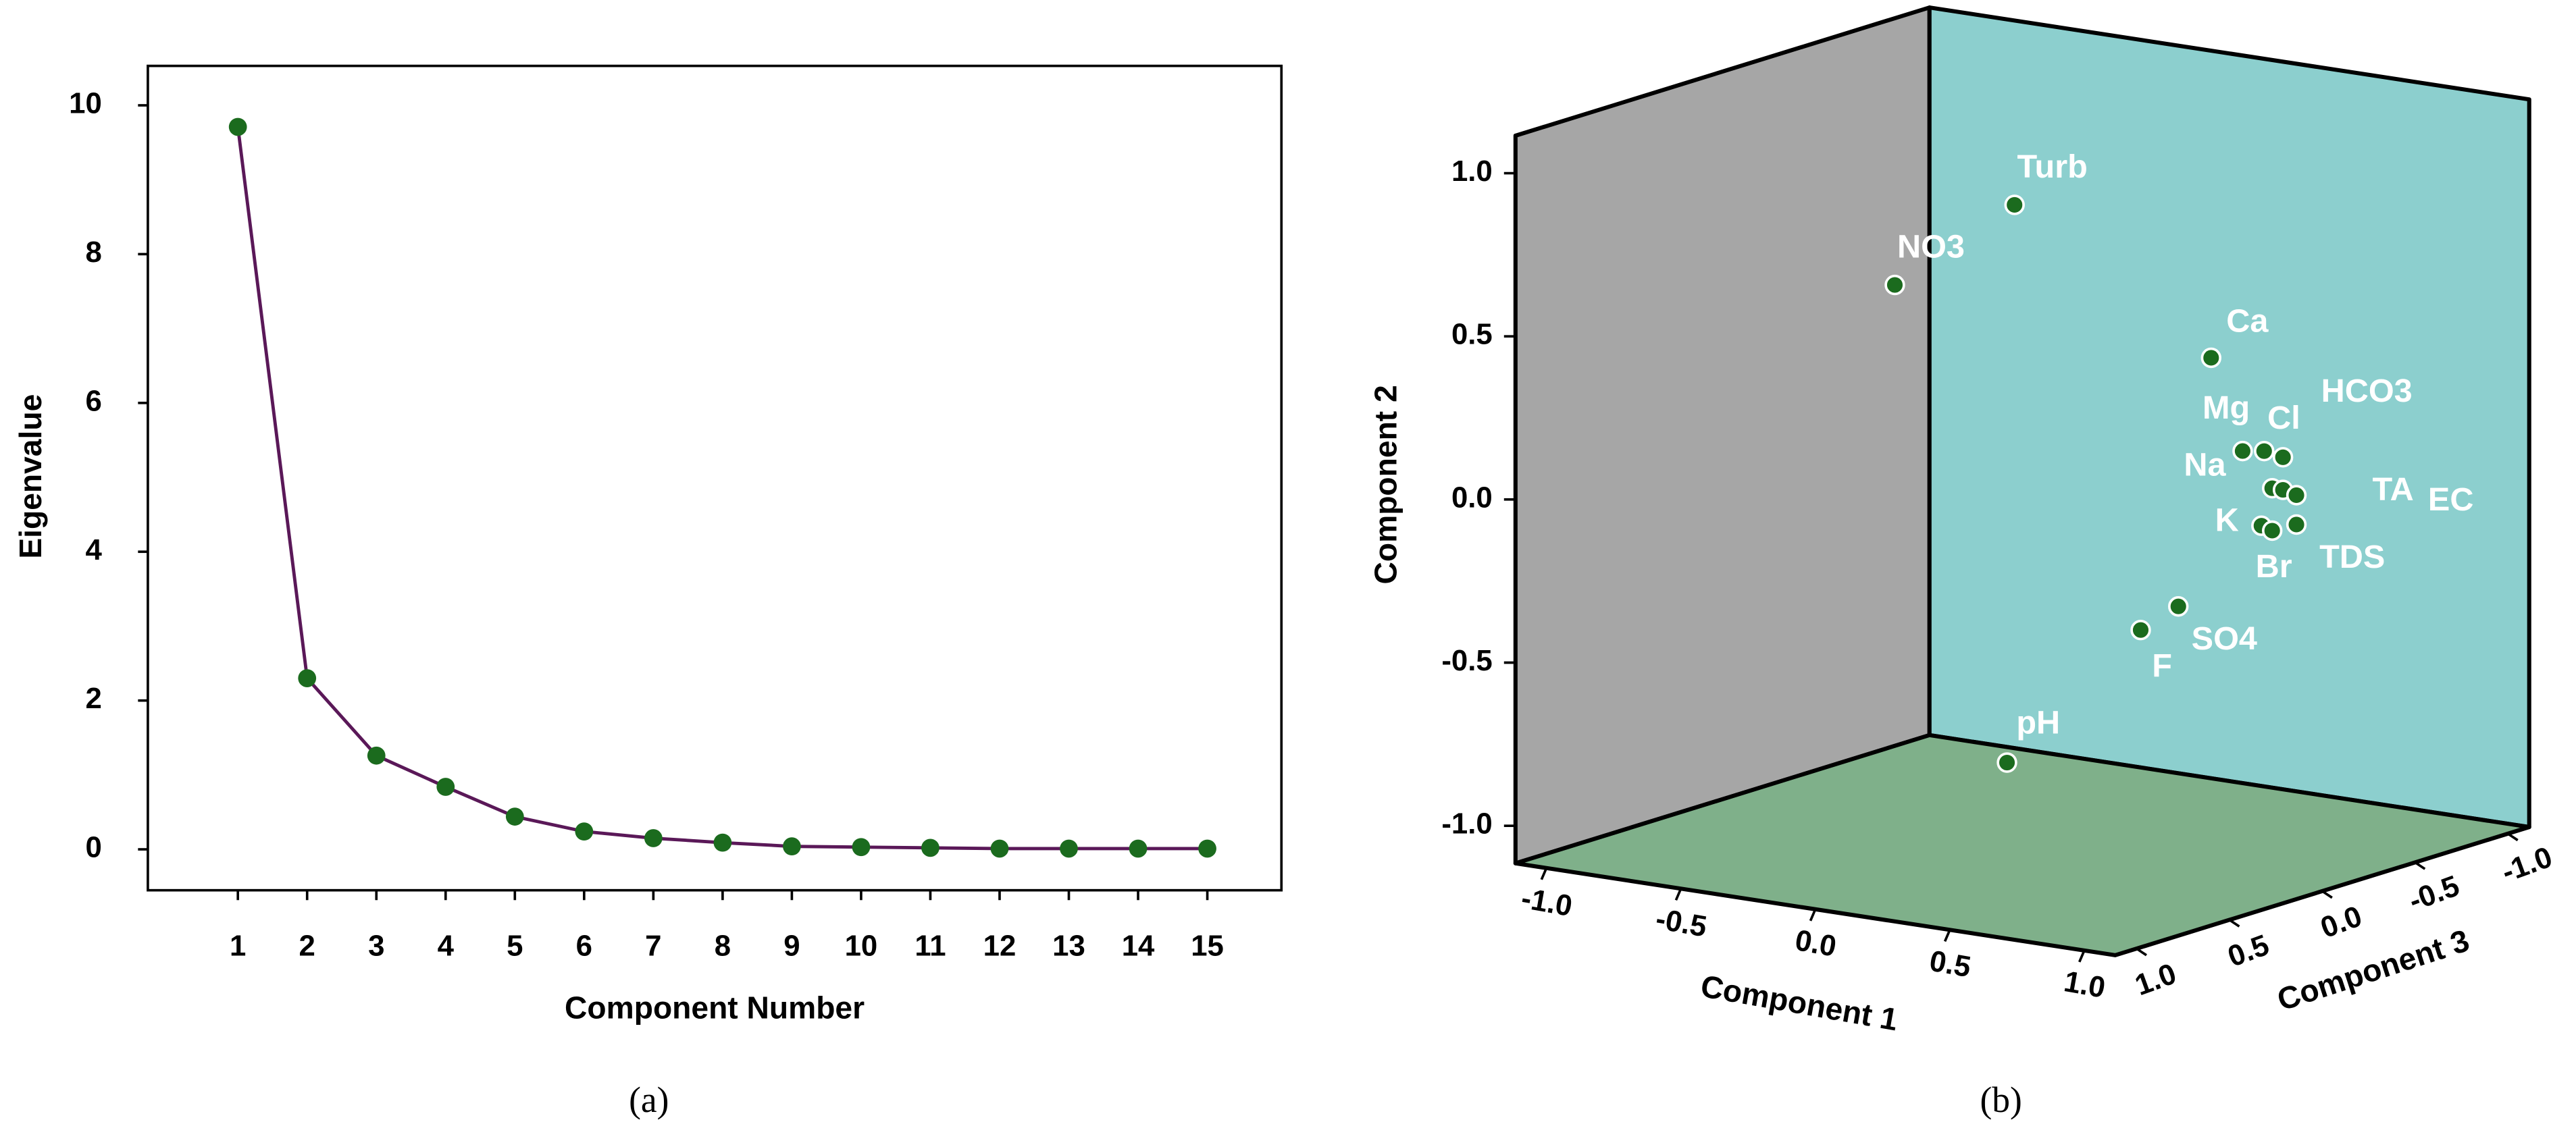 Image resolution: width=2576 pixels, height=1145 pixels. I want to click on z-tick-label: -1.0, so click(2526, 865).